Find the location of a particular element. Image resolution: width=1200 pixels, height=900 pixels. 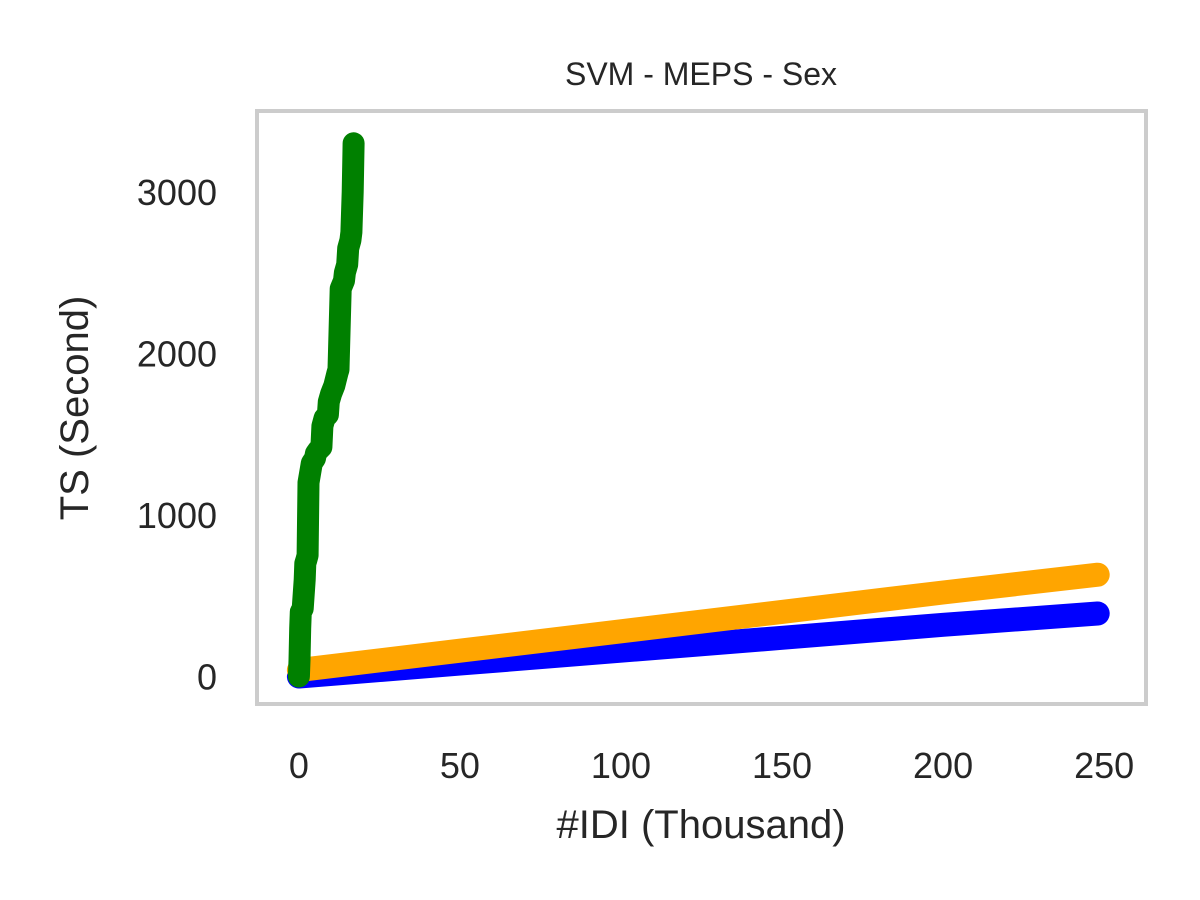

x-tick-label: 50 is located at coordinates (460, 765).